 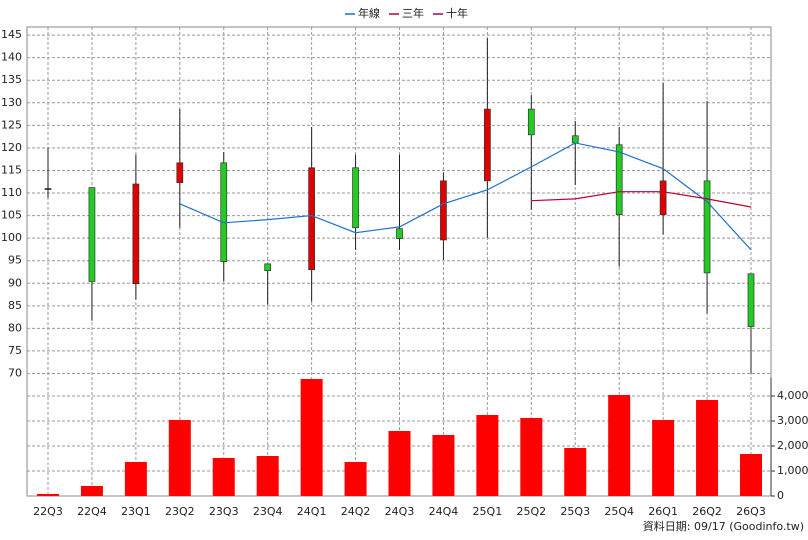 What do you see at coordinates (180, 511) in the screenshot?
I see `x-tick-label: 23Q2` at bounding box center [180, 511].